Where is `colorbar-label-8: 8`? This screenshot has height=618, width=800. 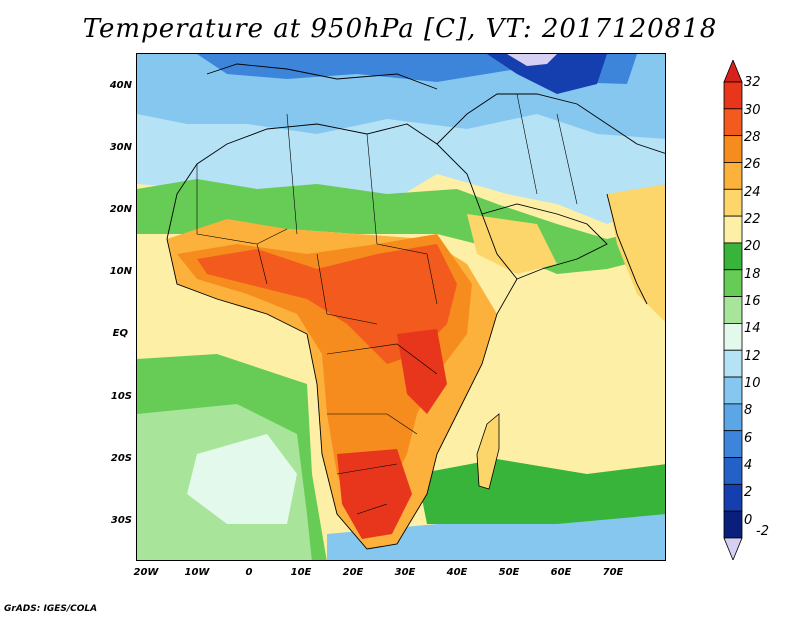 colorbar-label-8: 8 is located at coordinates (748, 410).